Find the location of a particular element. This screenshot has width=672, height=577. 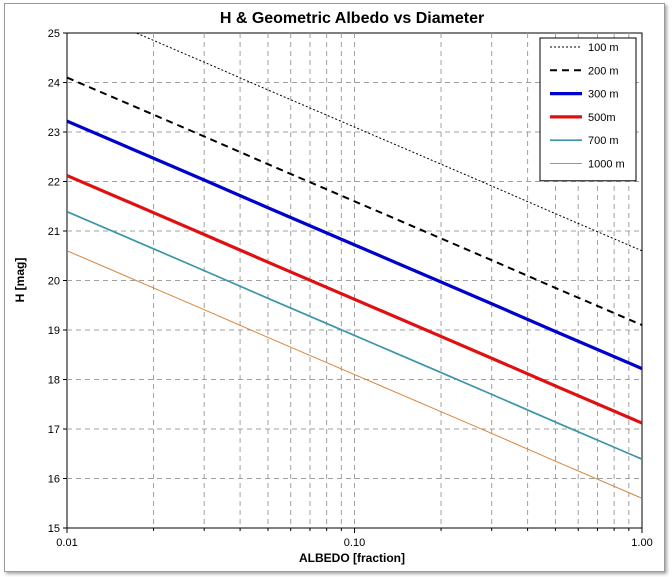

y-axis-label: H [mag] is located at coordinates (20, 280).